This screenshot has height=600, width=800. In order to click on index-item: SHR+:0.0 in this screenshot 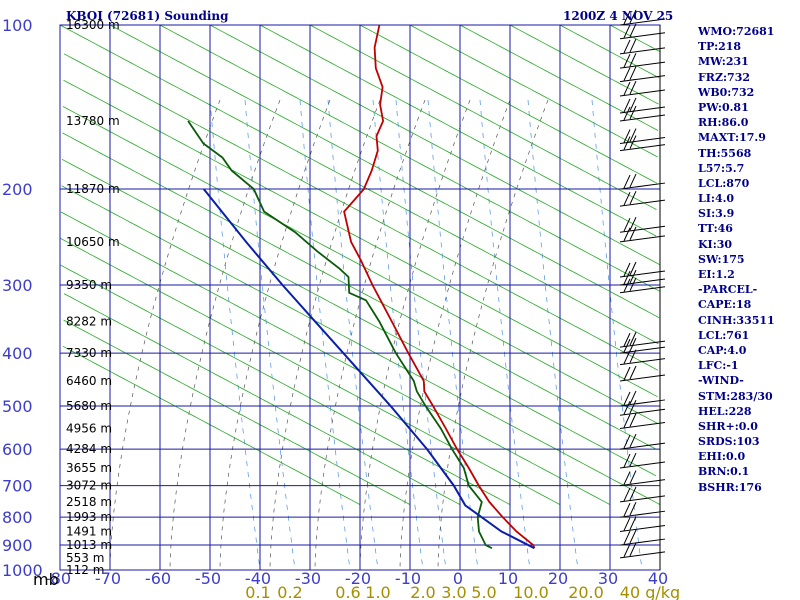, I will do `click(728, 426)`.